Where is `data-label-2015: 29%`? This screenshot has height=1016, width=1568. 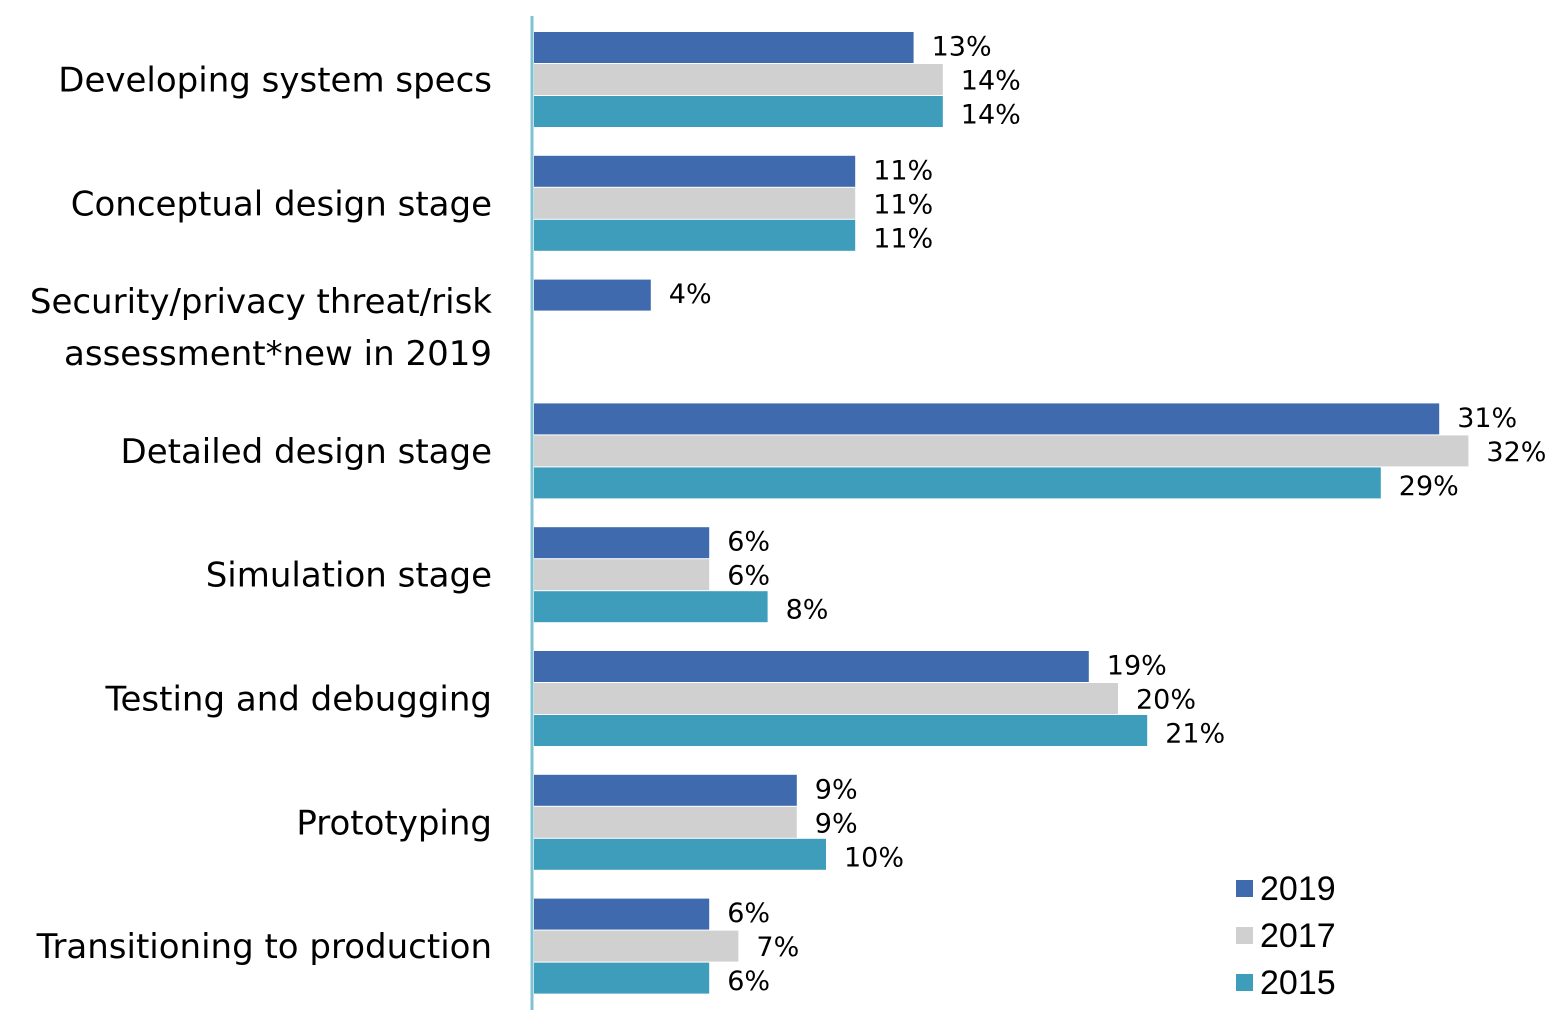
data-label-2015: 29% is located at coordinates (1429, 486).